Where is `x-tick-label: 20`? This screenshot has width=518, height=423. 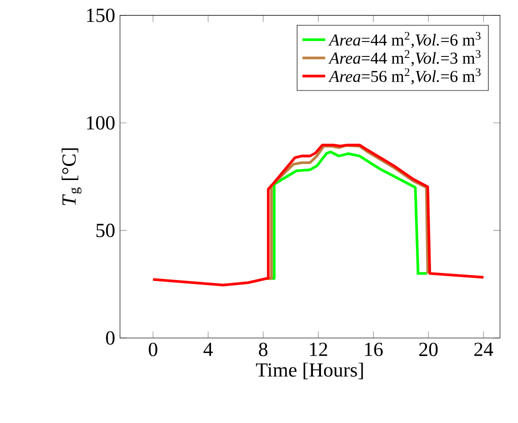 x-tick-label: 20 is located at coordinates (428, 349).